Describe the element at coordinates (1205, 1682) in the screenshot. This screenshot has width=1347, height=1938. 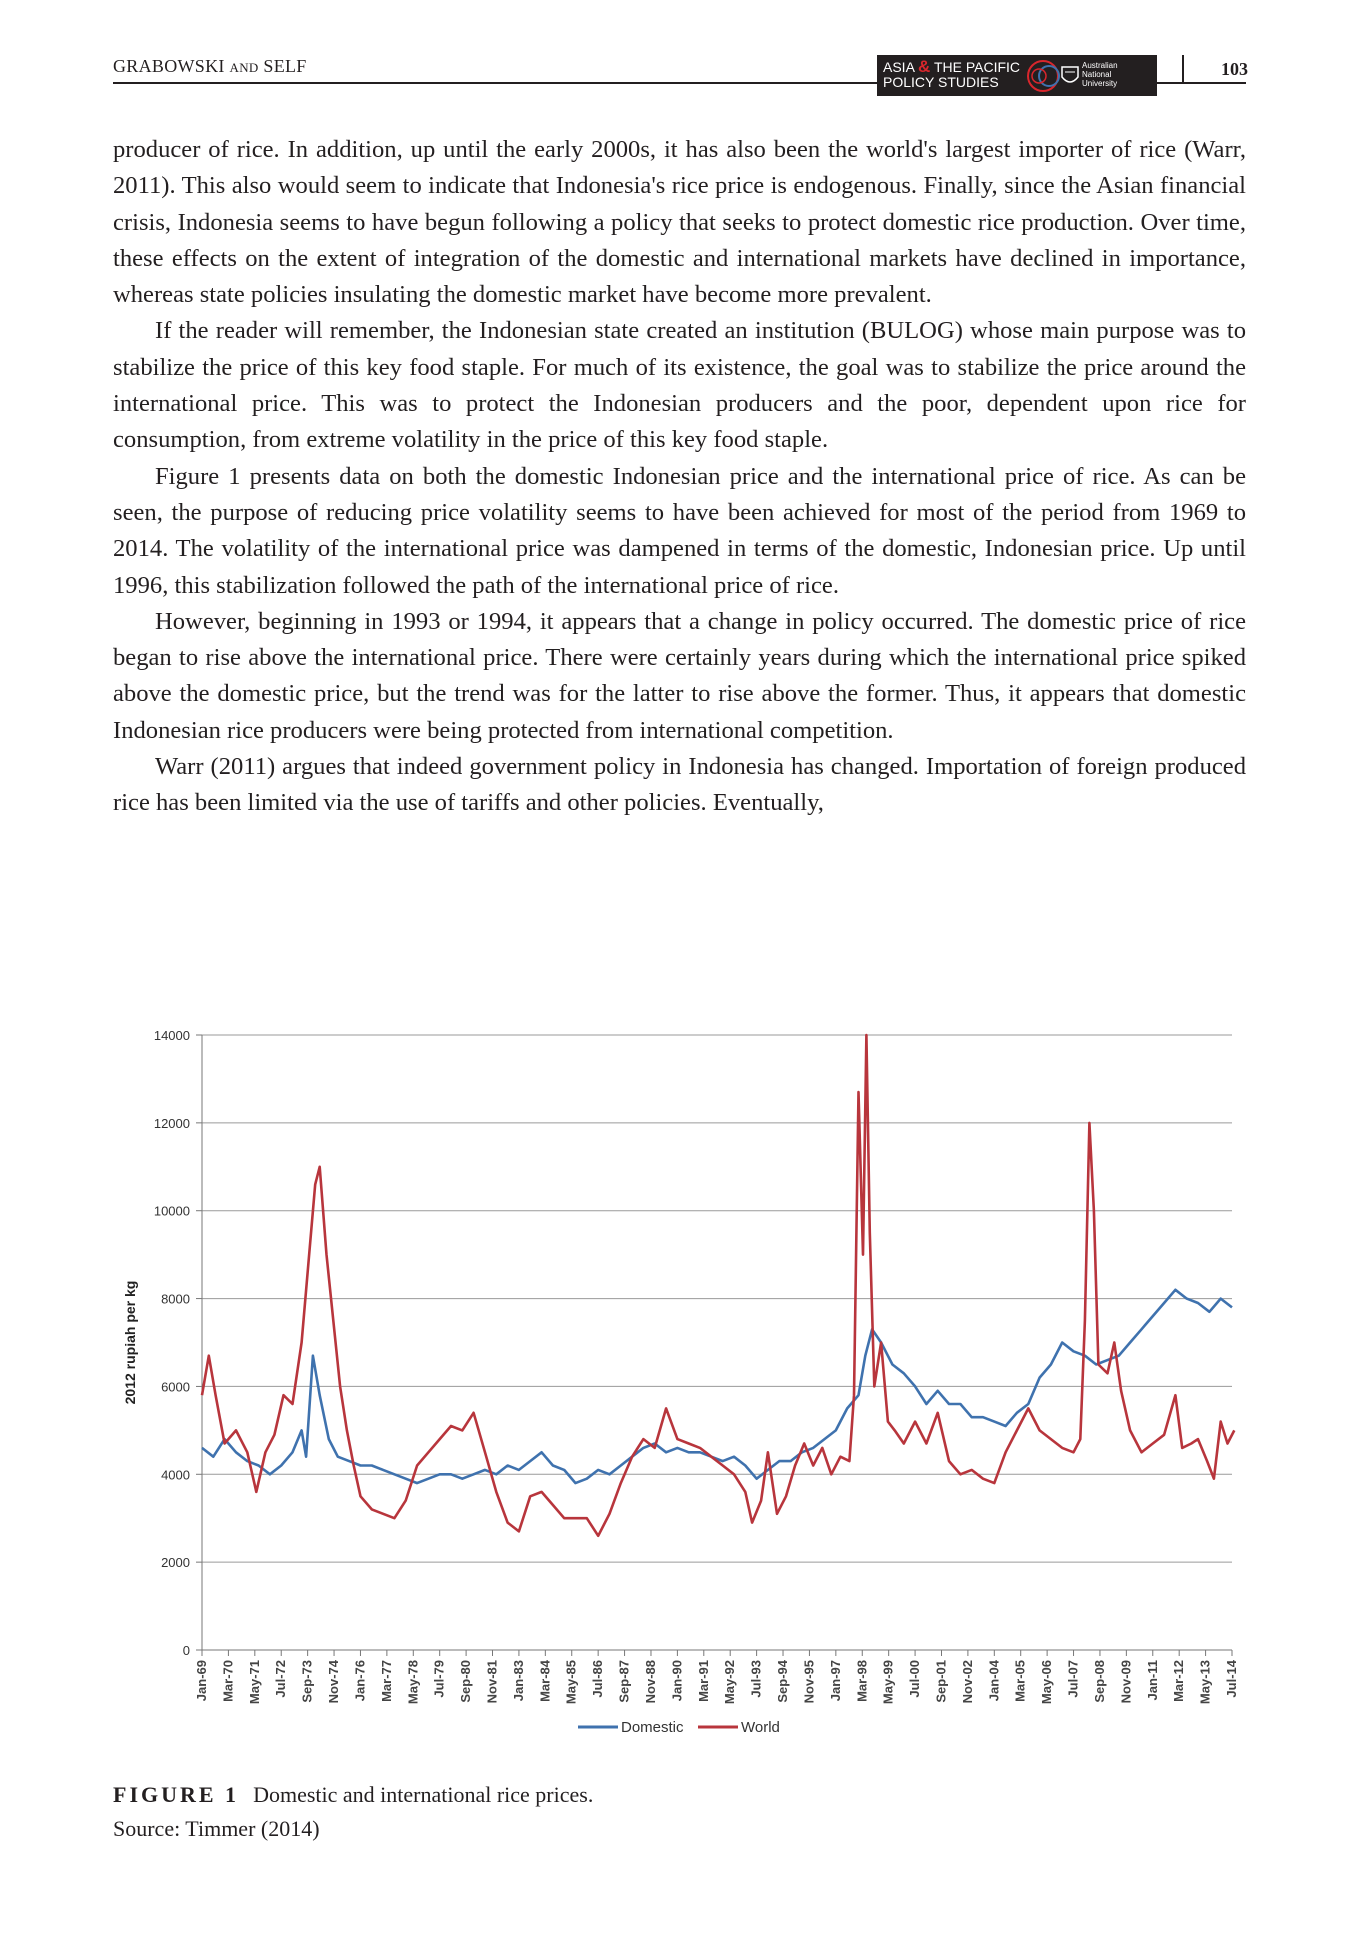
I see `x-tick-label: May-13` at that location.